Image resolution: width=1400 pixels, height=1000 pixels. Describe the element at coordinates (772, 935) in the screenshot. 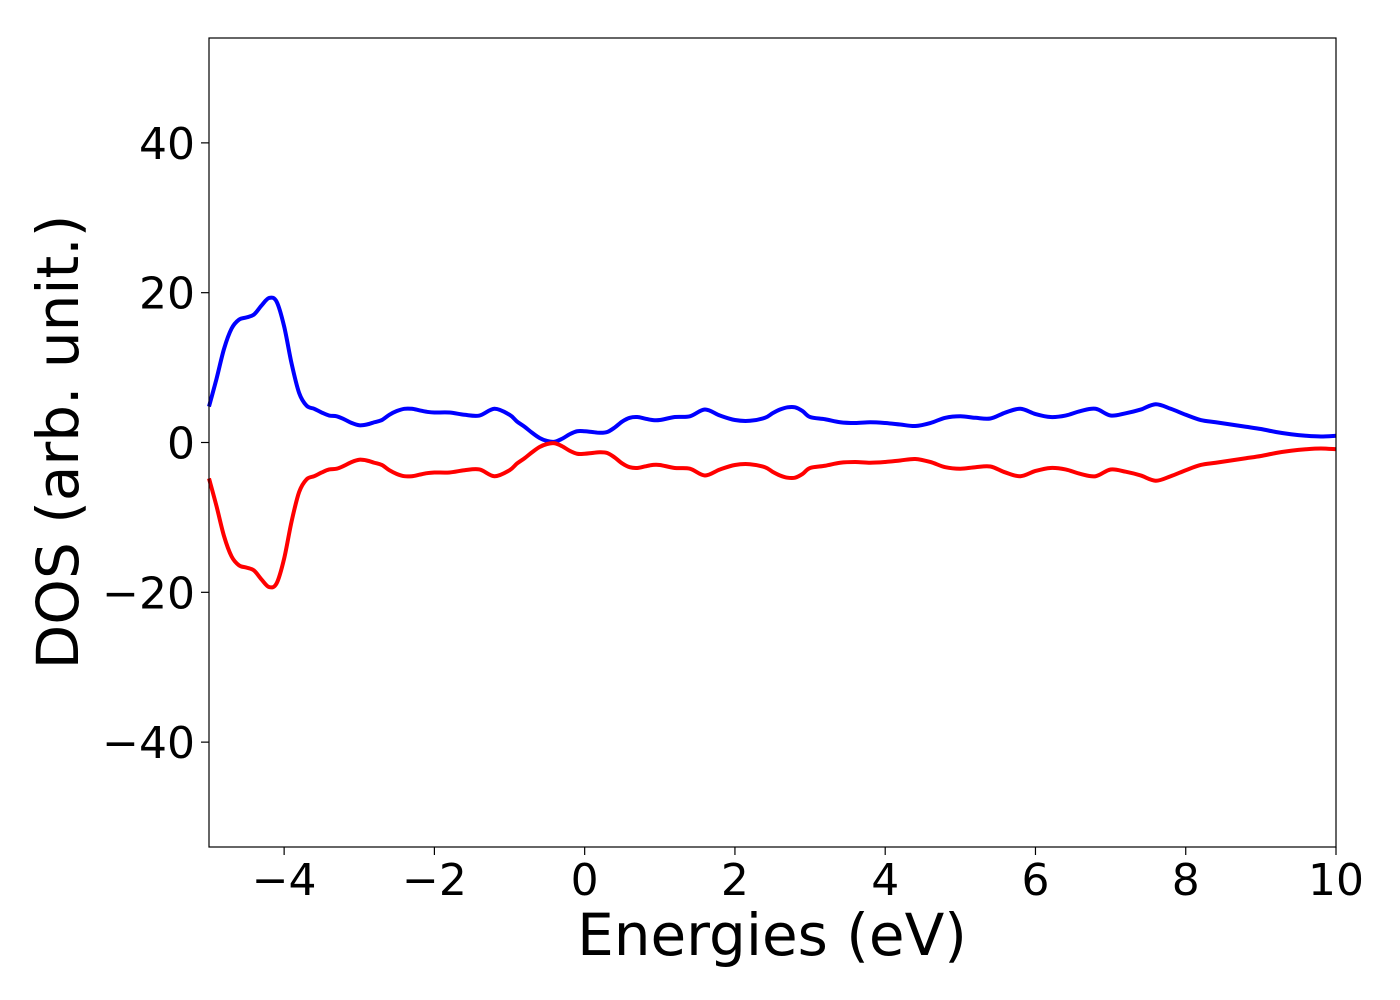

I see `x-axis-title: Energies (eV)` at that location.